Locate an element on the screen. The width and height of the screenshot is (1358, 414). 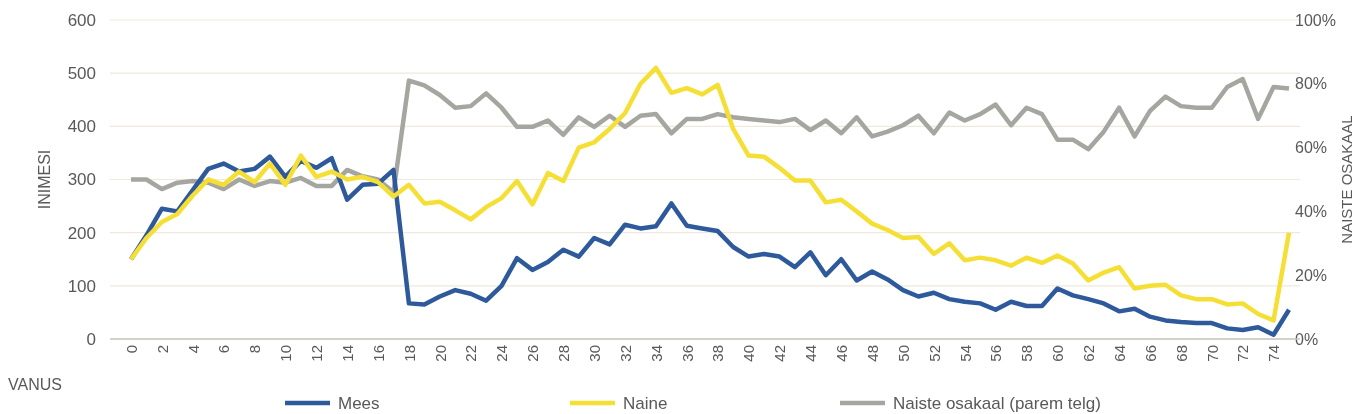
x-tick-label: 2 is located at coordinates (162, 349).